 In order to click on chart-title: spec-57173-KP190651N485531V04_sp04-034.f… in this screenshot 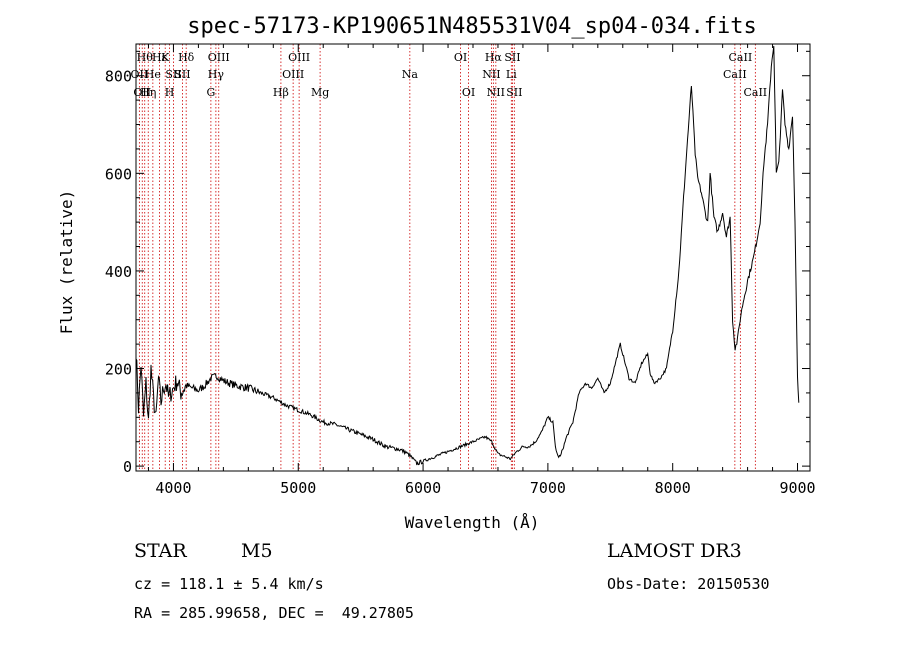, I will do `click(472, 26)`.